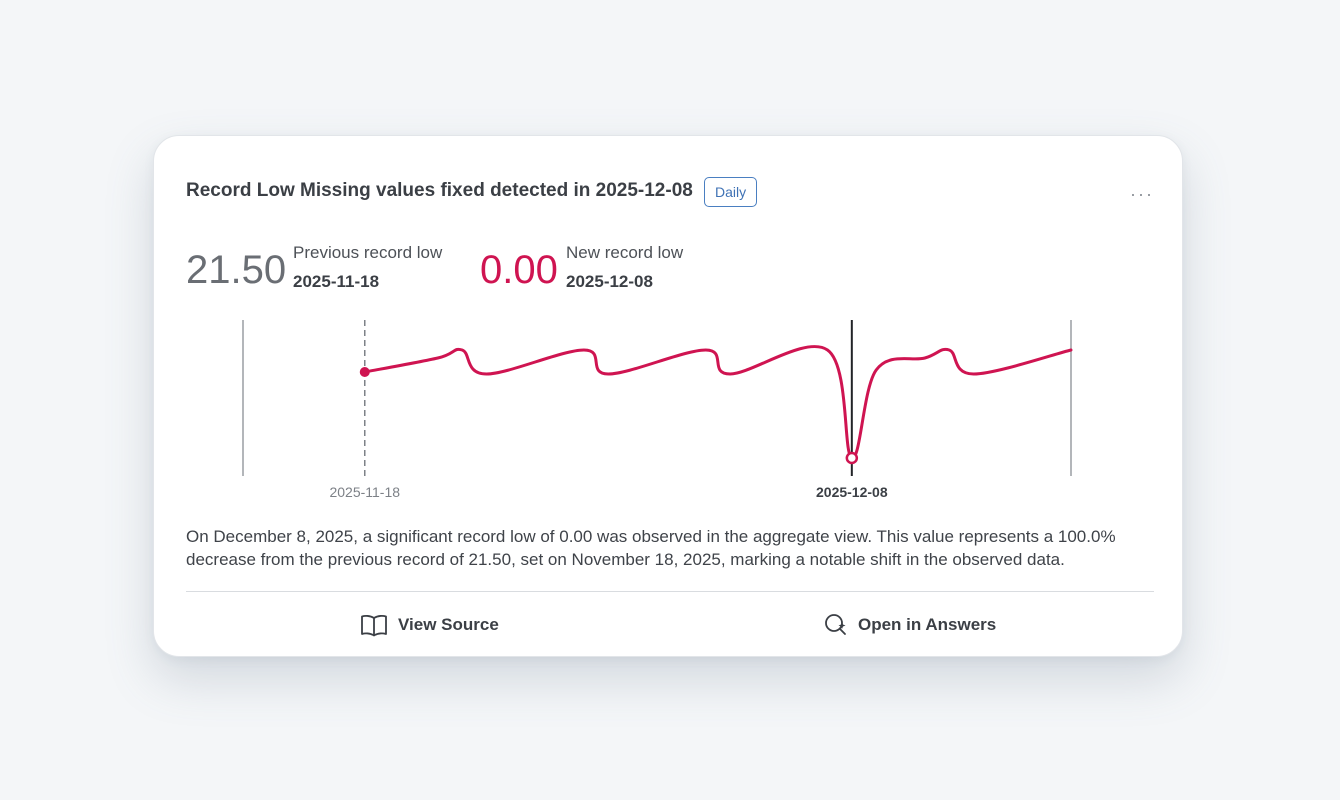 This screenshot has height=800, width=1340. I want to click on open-in-answers-label: Open in Answers, so click(927, 624).